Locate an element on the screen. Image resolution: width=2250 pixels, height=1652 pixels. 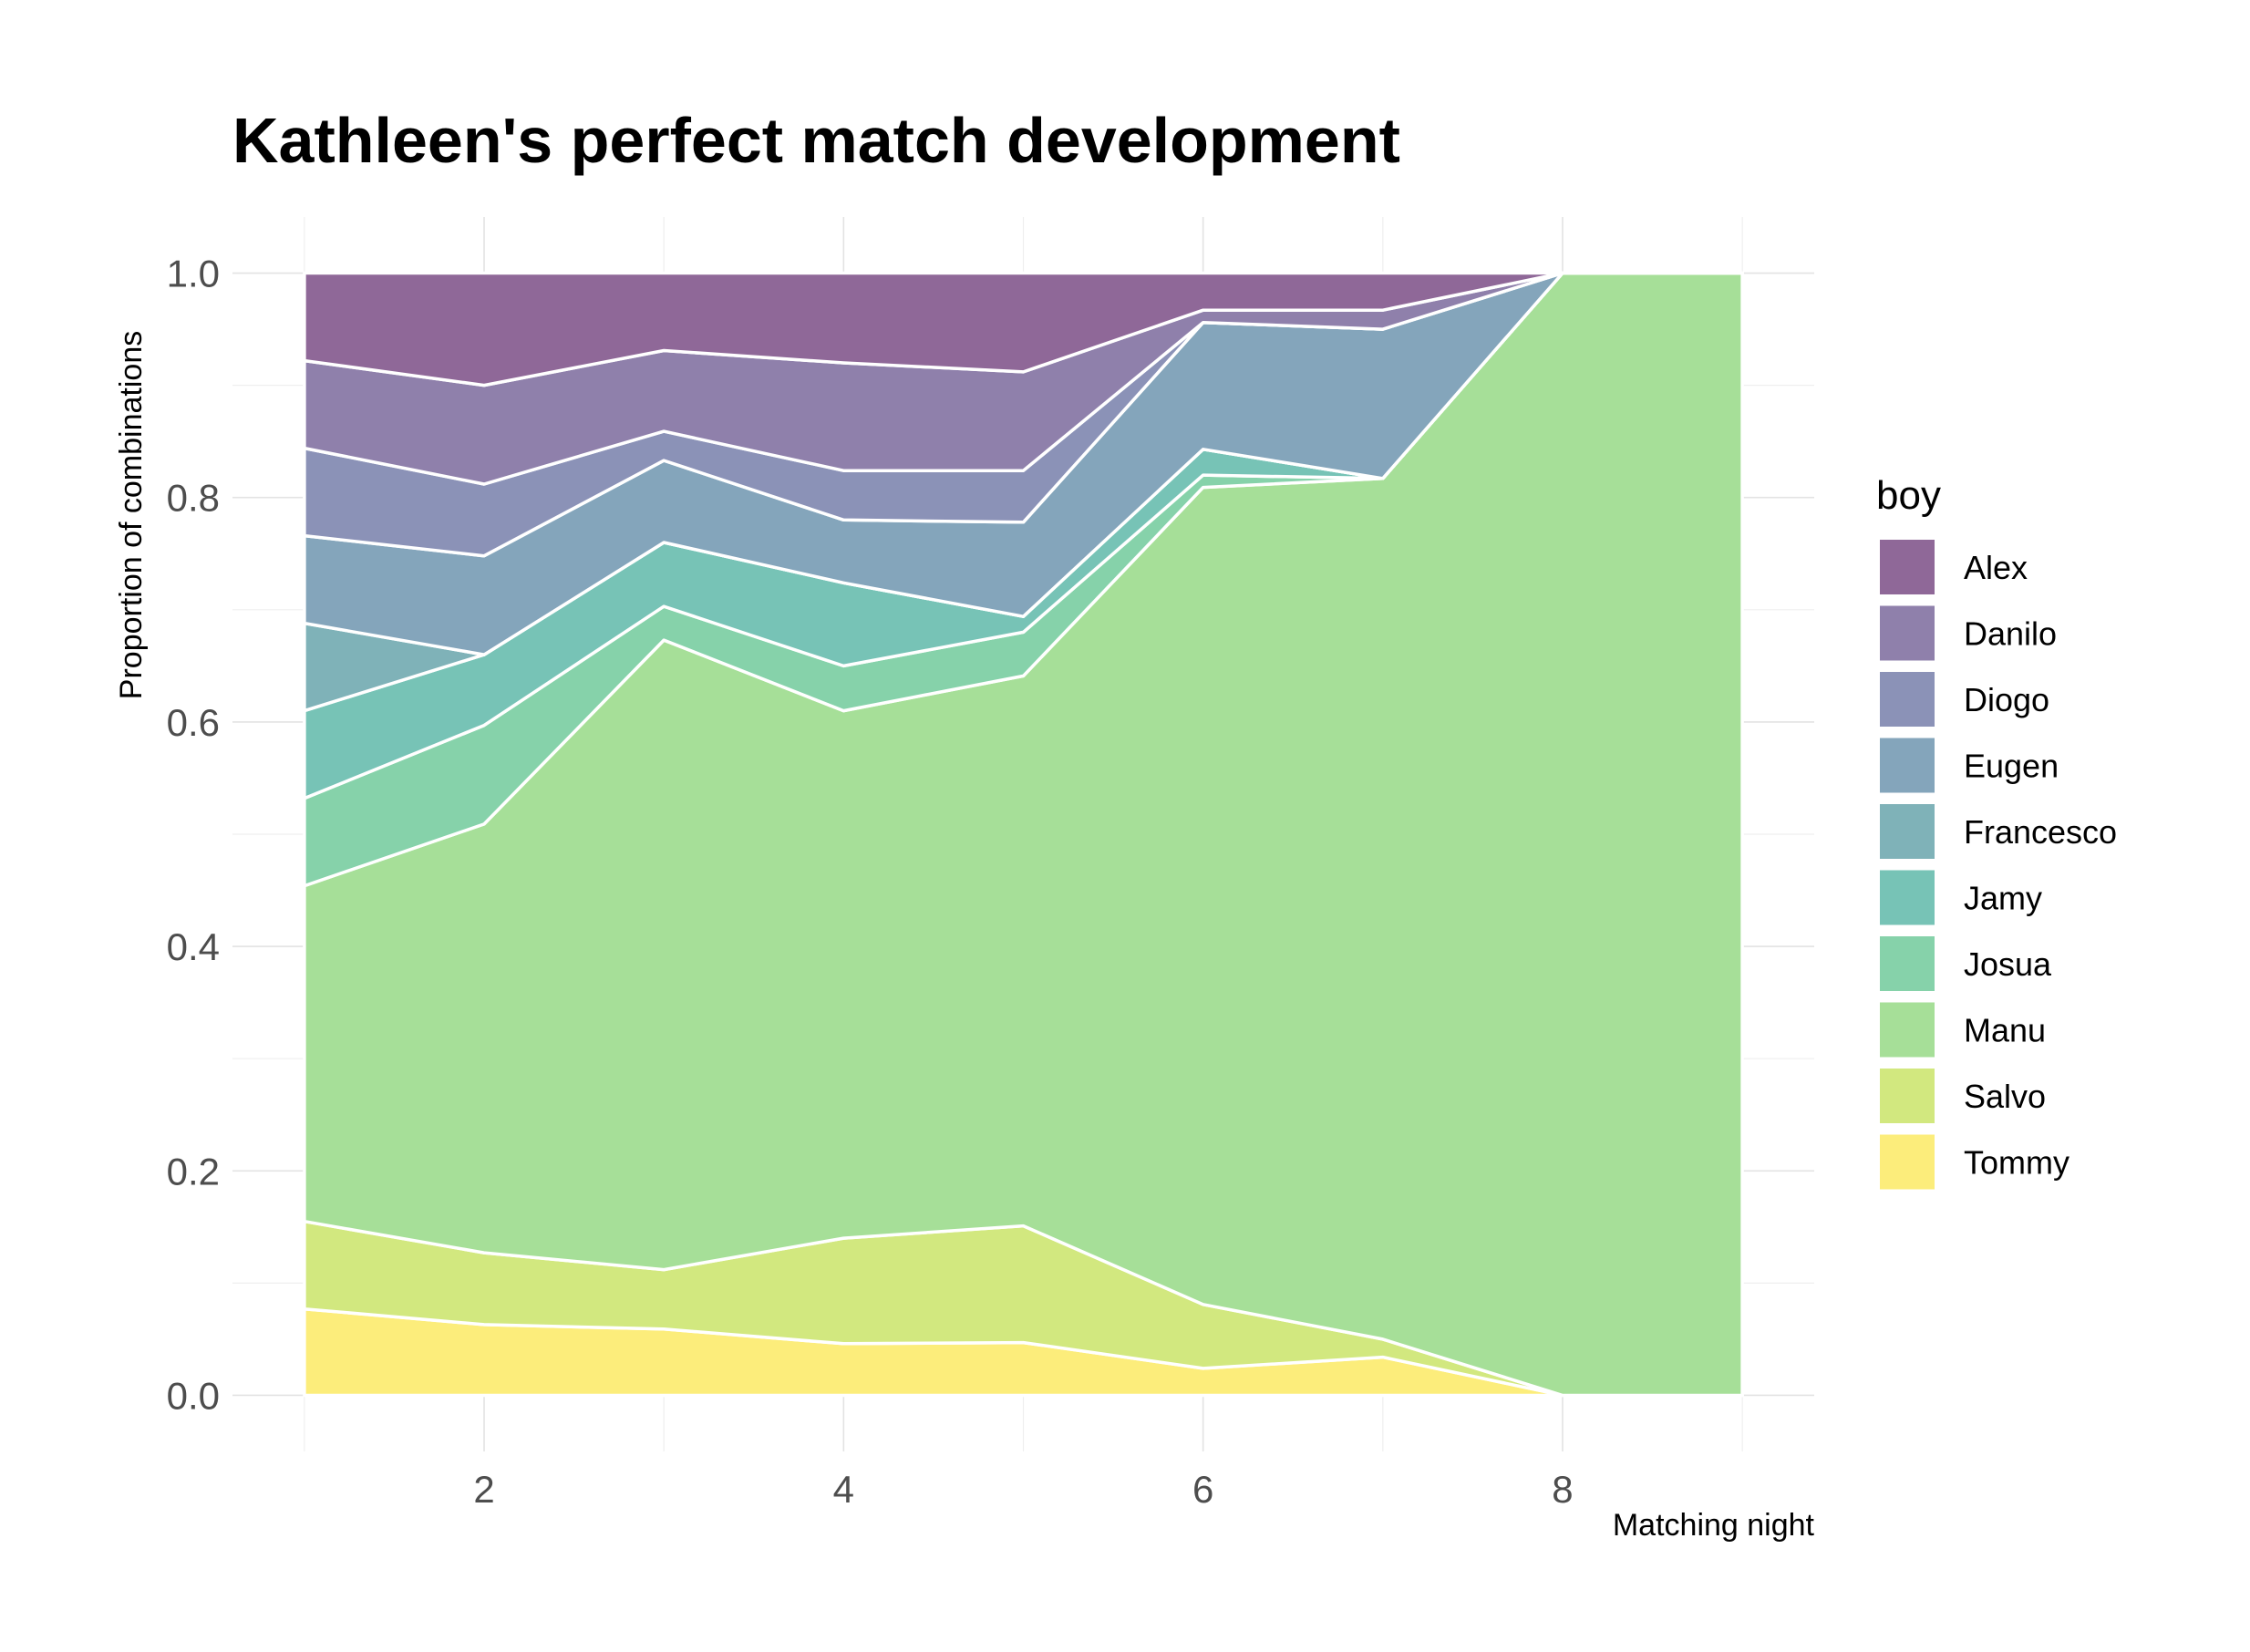
y-tick-label: 0.4 is located at coordinates (193, 946).